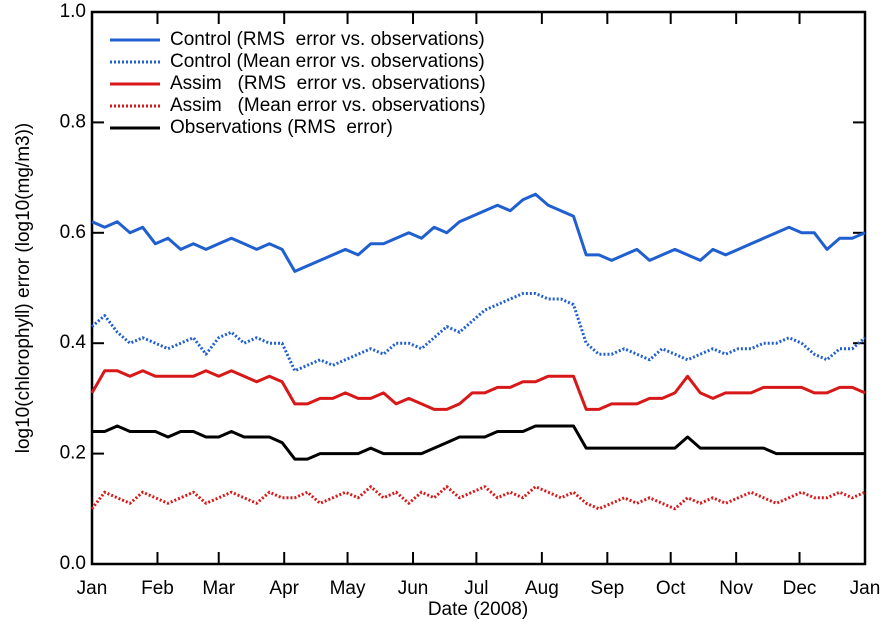 The image size is (890, 637). What do you see at coordinates (157, 588) in the screenshot?
I see `x-tick-label: Feb` at bounding box center [157, 588].